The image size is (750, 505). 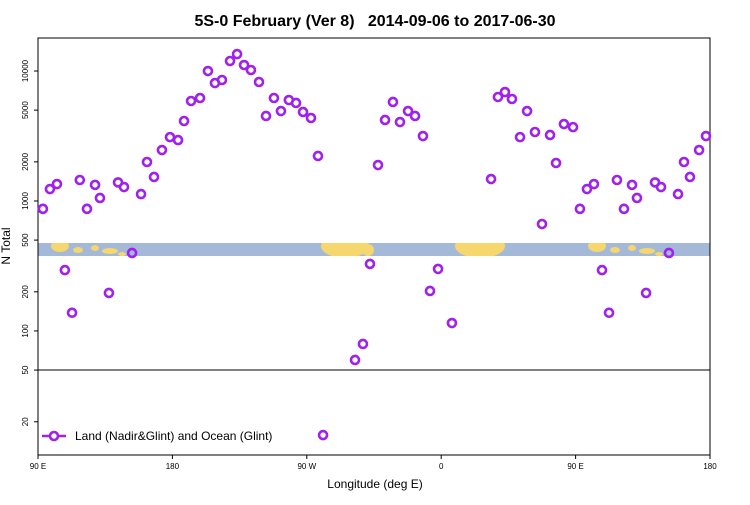 What do you see at coordinates (54, 436) in the screenshot?
I see `legend-marker` at bounding box center [54, 436].